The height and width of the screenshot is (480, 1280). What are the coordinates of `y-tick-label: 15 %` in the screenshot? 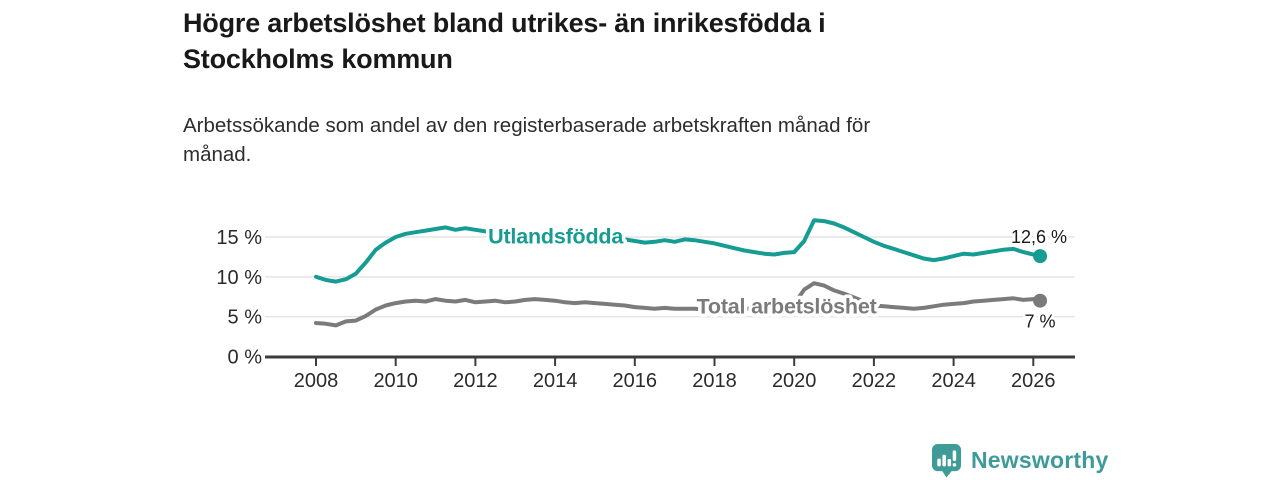 It's located at (239, 238).